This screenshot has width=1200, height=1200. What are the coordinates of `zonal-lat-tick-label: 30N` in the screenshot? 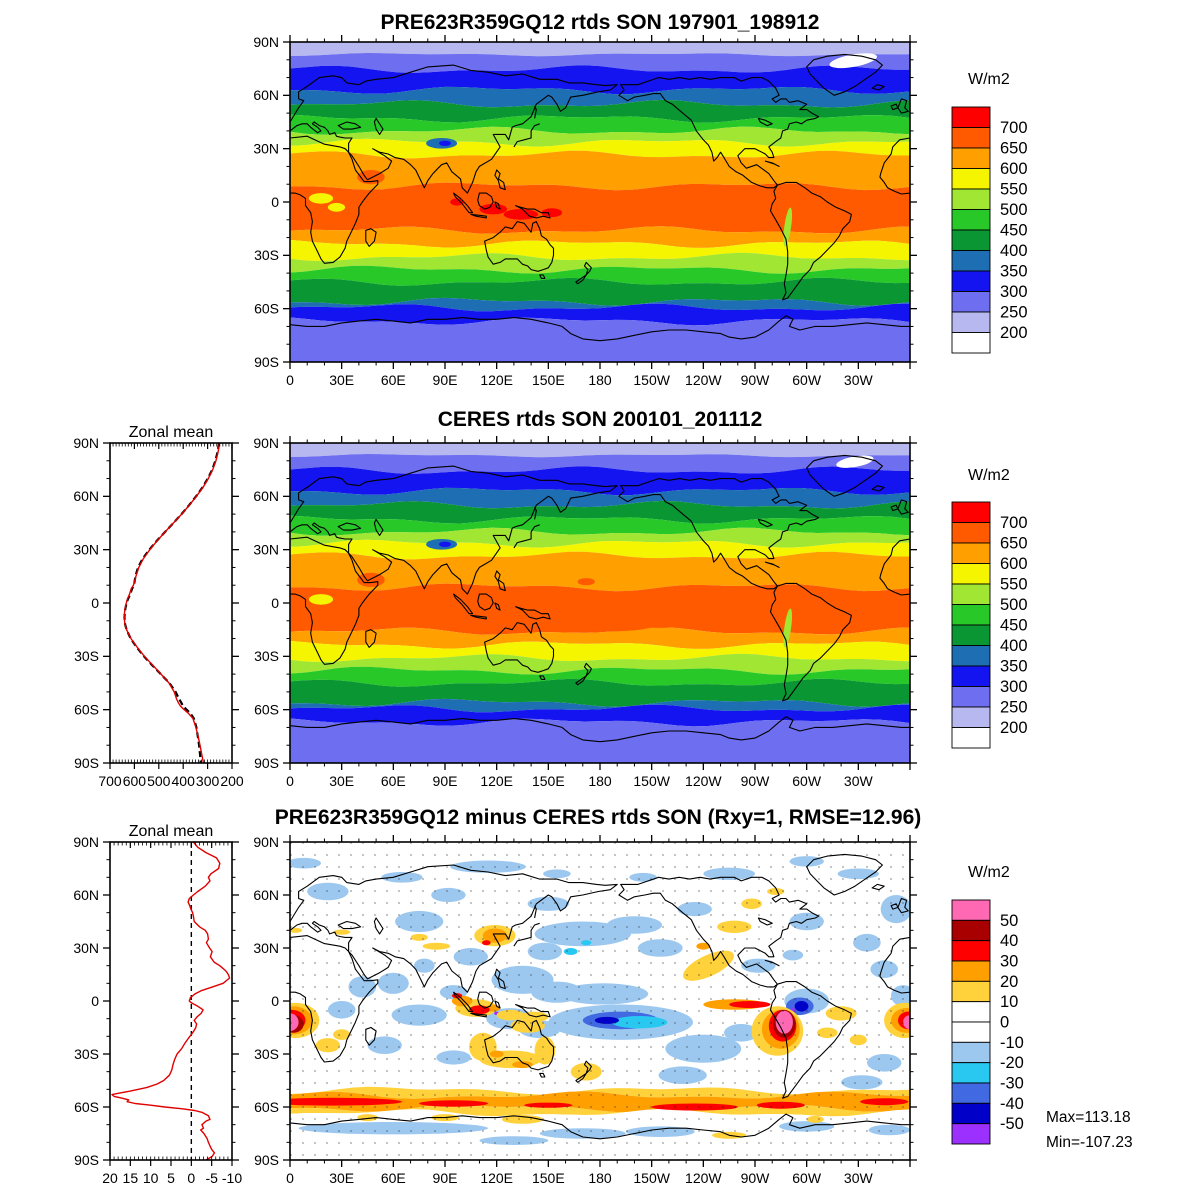 It's located at (86, 549).